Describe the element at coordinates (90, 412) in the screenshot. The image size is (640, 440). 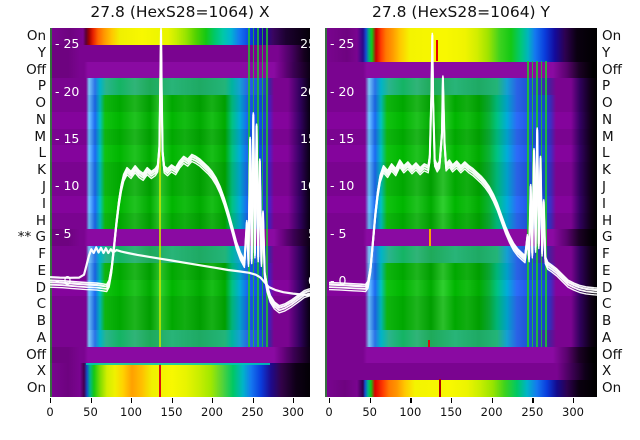
I see `x-tick-label: 50` at that location.